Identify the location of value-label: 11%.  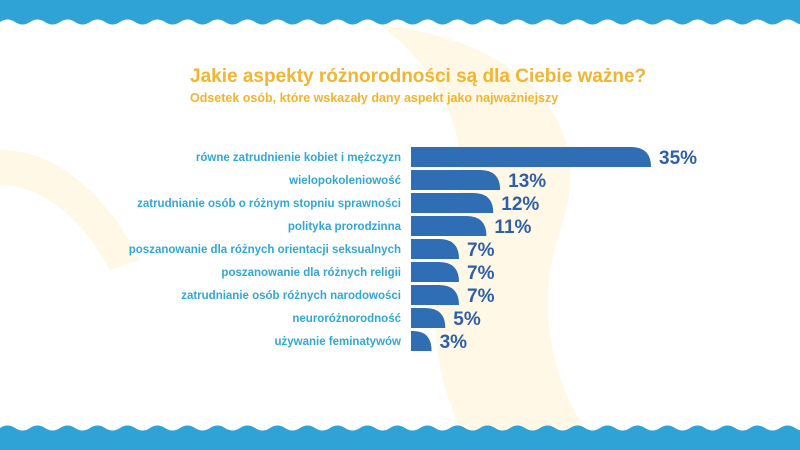
(512, 227).